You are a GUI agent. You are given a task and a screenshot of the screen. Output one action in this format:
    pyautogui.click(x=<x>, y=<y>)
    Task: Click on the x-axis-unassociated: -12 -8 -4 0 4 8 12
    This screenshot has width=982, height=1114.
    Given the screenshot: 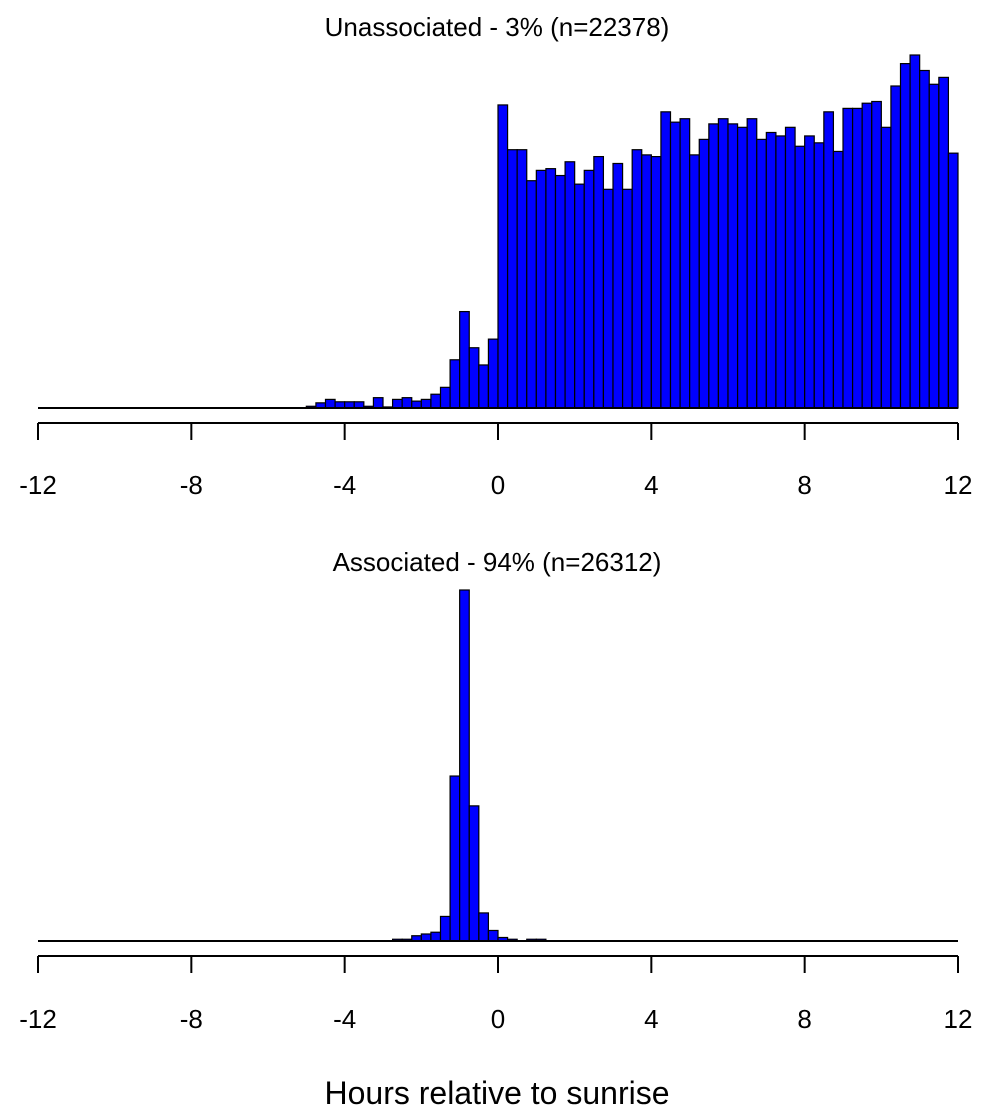 What is the action you would take?
    pyautogui.click(x=496, y=461)
    